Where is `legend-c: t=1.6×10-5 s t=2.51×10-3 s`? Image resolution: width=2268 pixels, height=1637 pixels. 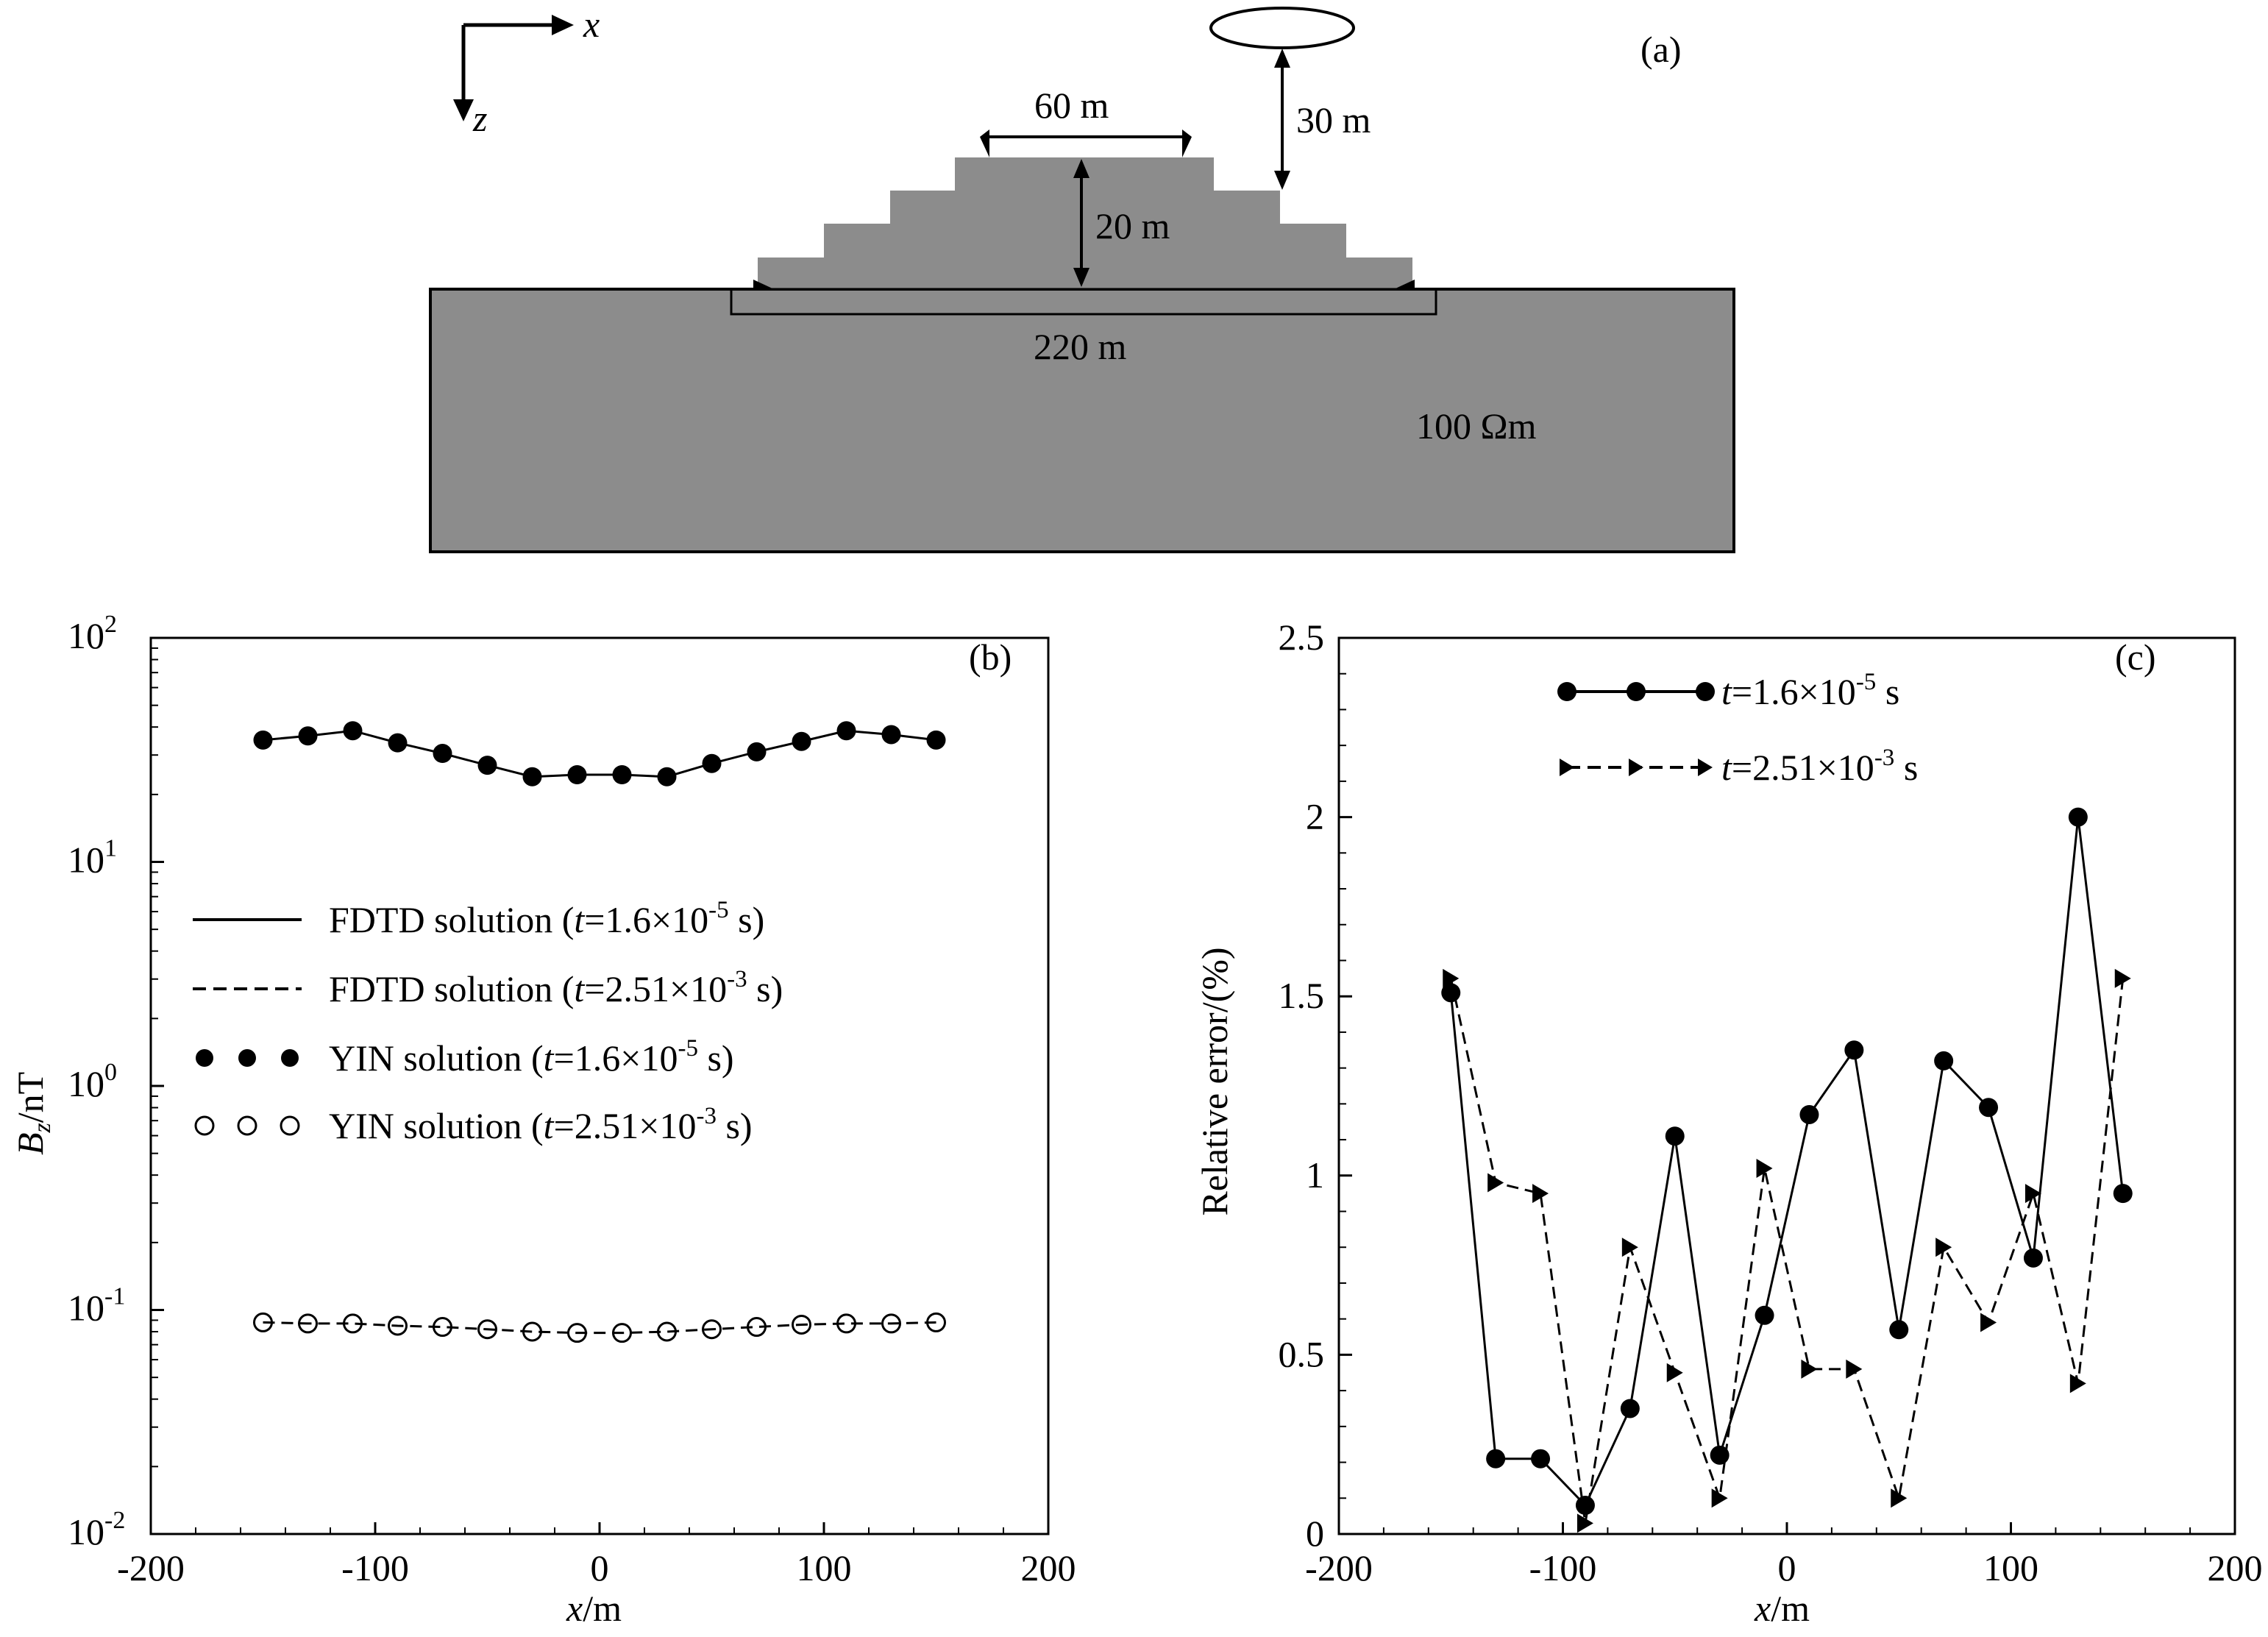
legend-c: t=1.6×10-5 s t=2.51×10-3 s is located at coordinates (1737, 728).